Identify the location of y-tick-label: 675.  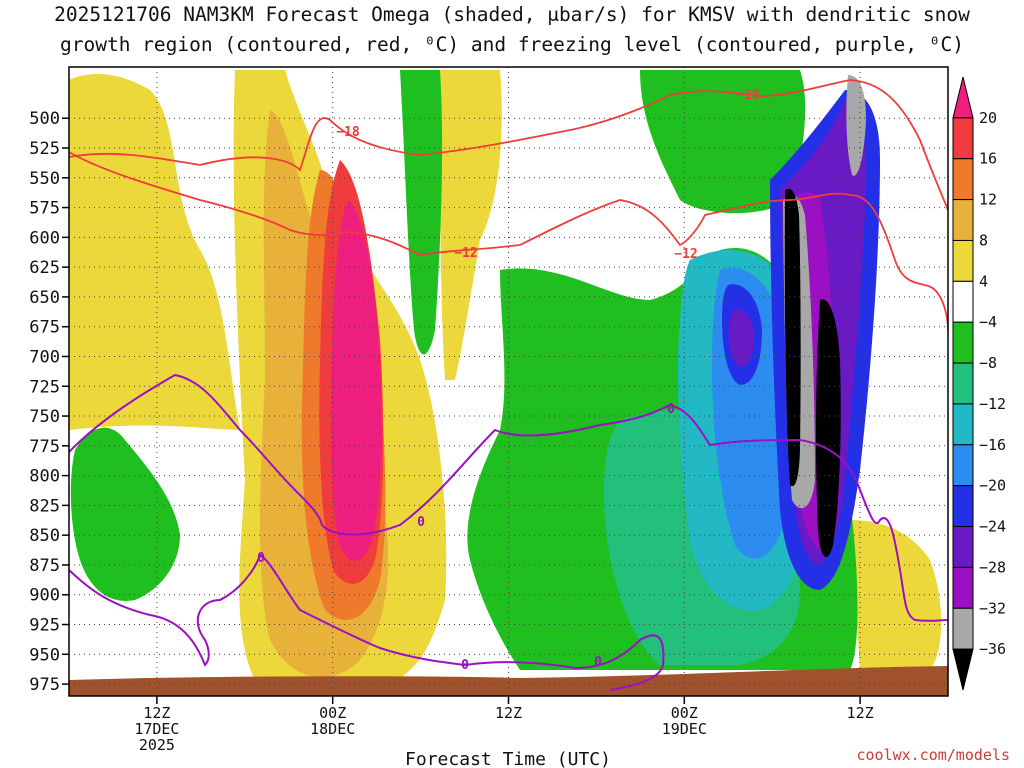
(44, 328).